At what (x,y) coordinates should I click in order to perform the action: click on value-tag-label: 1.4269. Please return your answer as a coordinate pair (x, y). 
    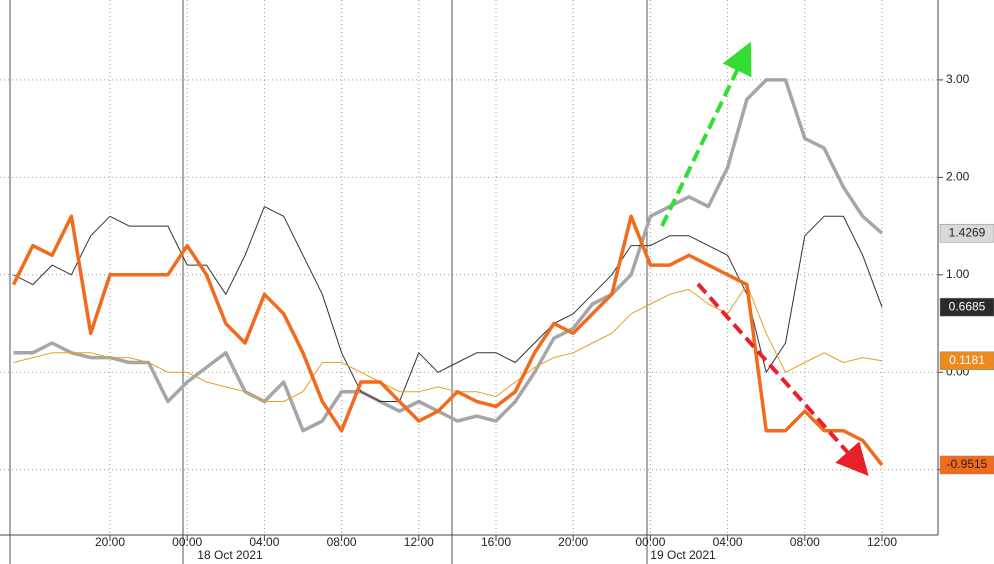
    Looking at the image, I should click on (967, 232).